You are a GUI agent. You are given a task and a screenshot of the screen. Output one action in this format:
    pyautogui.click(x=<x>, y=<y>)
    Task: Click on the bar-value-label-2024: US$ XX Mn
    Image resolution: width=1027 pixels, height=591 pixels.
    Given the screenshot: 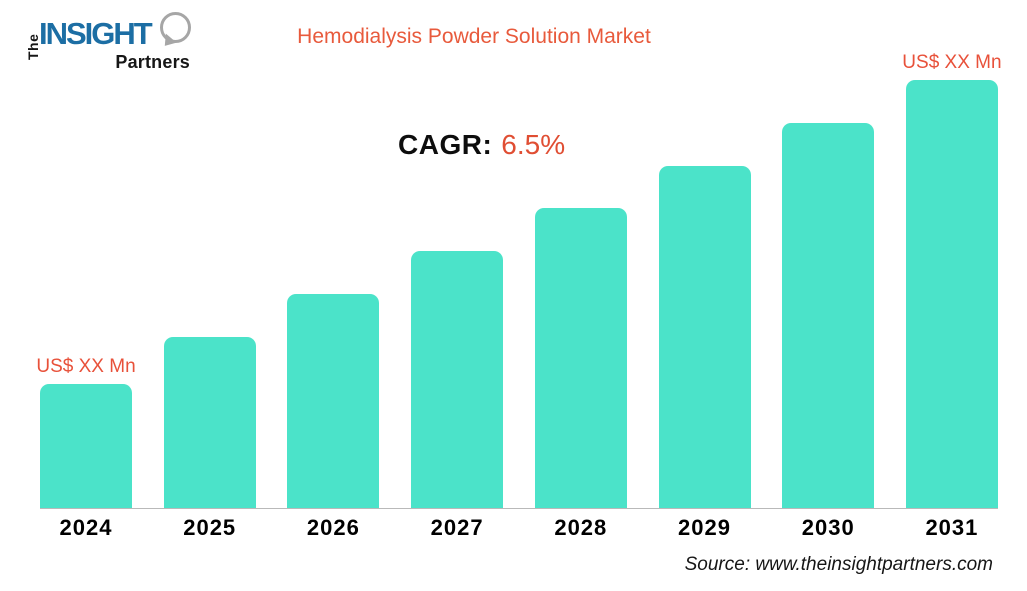 What is the action you would take?
    pyautogui.click(x=86, y=366)
    